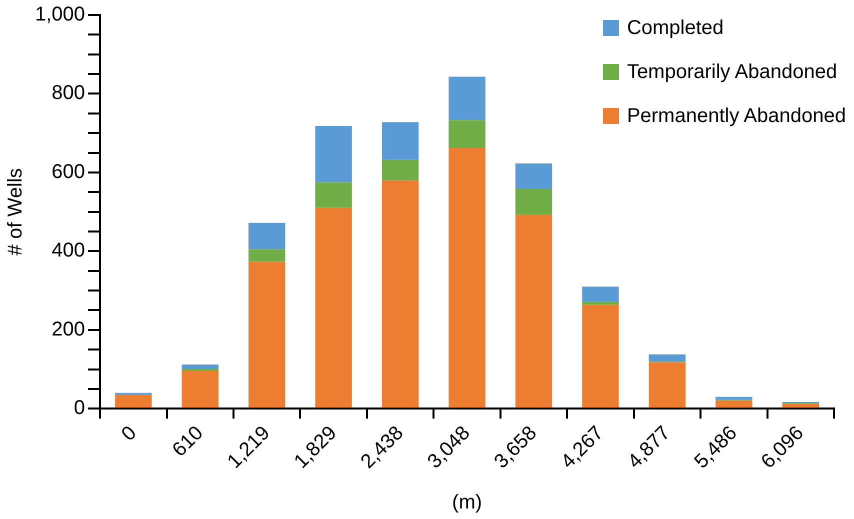  What do you see at coordinates (80, 408) in the screenshot?
I see `y-tick-label: 0` at bounding box center [80, 408].